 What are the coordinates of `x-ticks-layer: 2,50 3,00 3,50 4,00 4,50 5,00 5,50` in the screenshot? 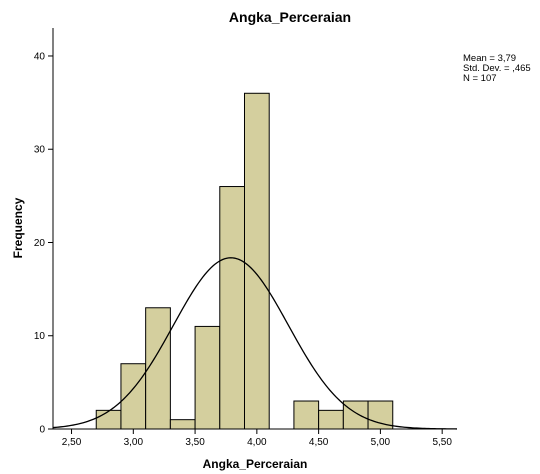 It's located at (257, 438).